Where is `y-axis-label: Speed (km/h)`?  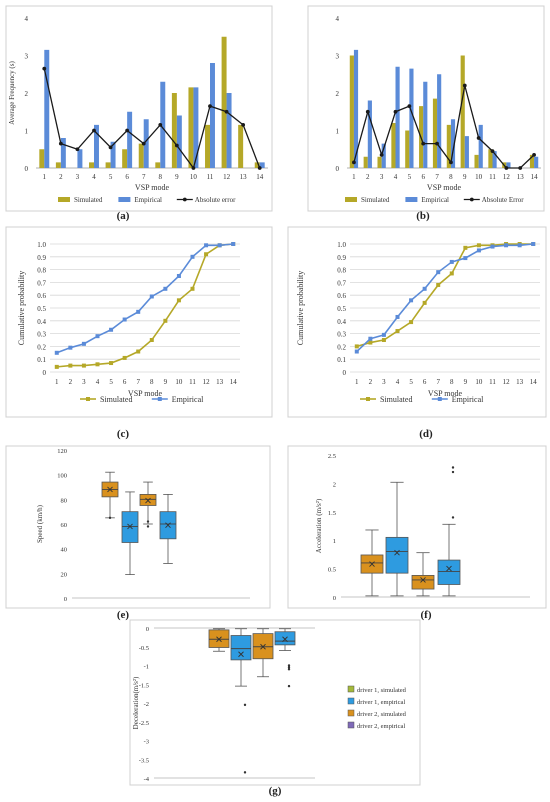
y-axis-label: Speed (km/h) is located at coordinates (40, 523).